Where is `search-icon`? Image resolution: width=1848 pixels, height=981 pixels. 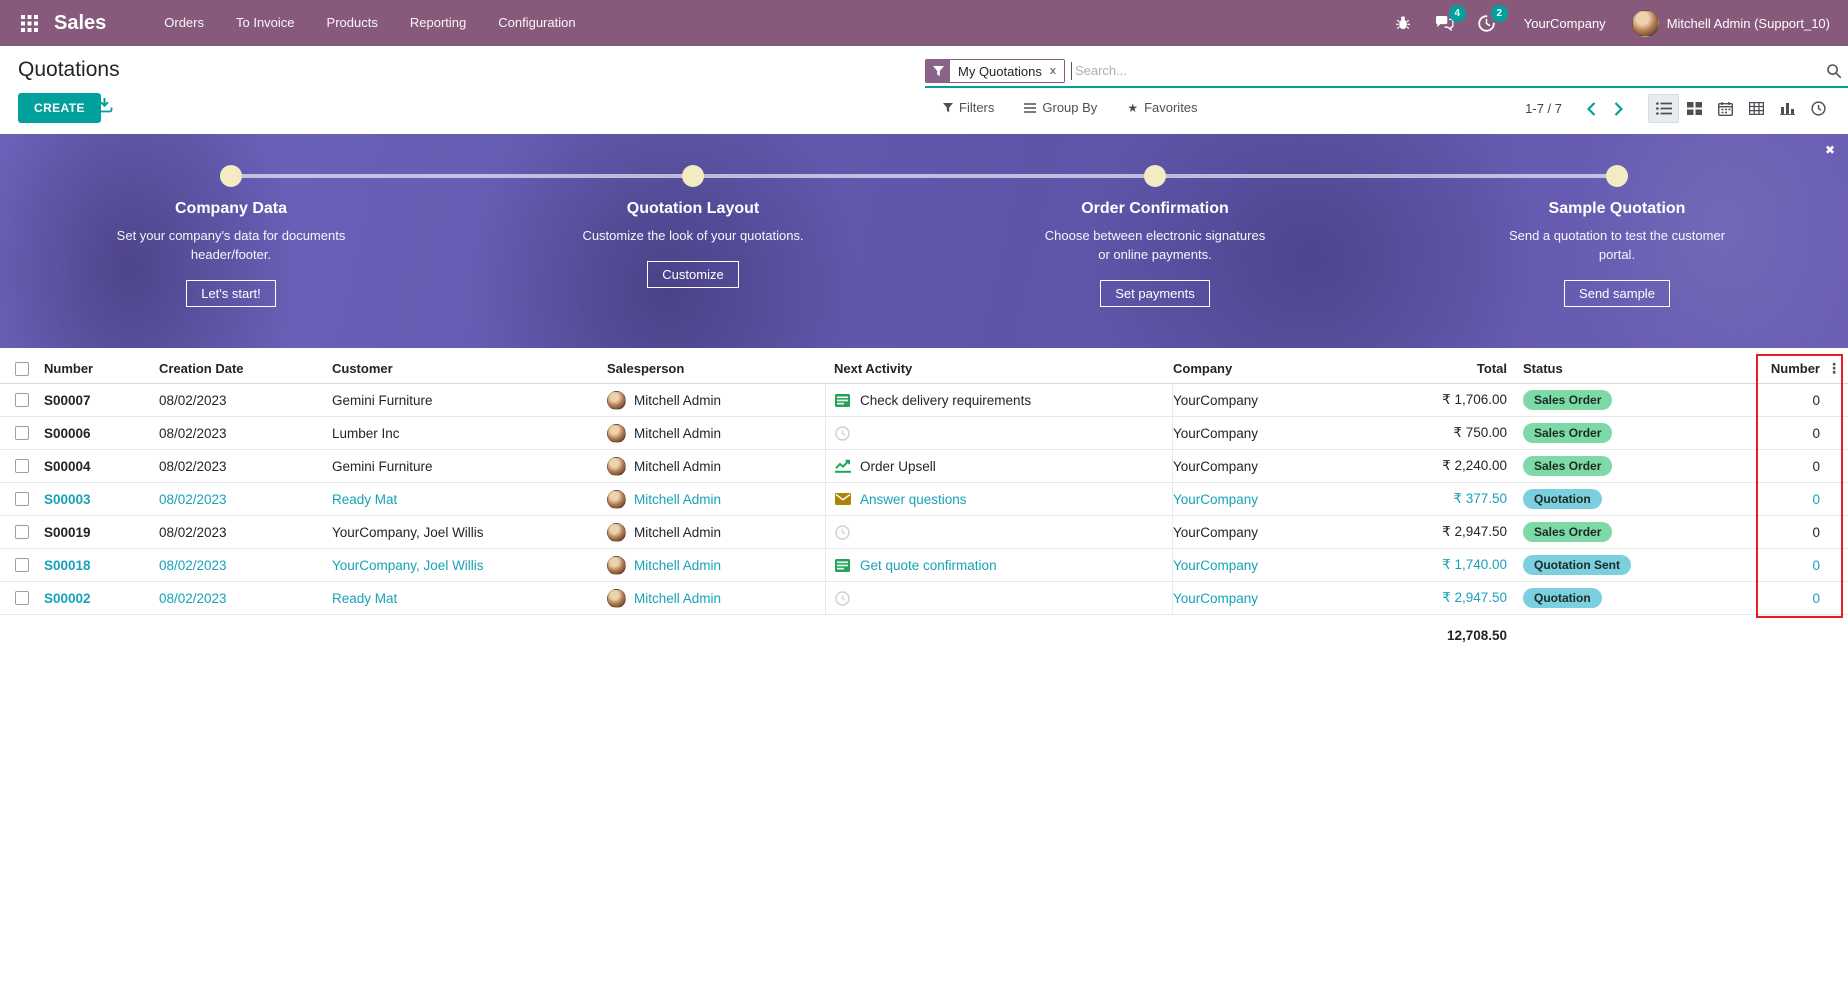
search-icon is located at coordinates (1834, 71).